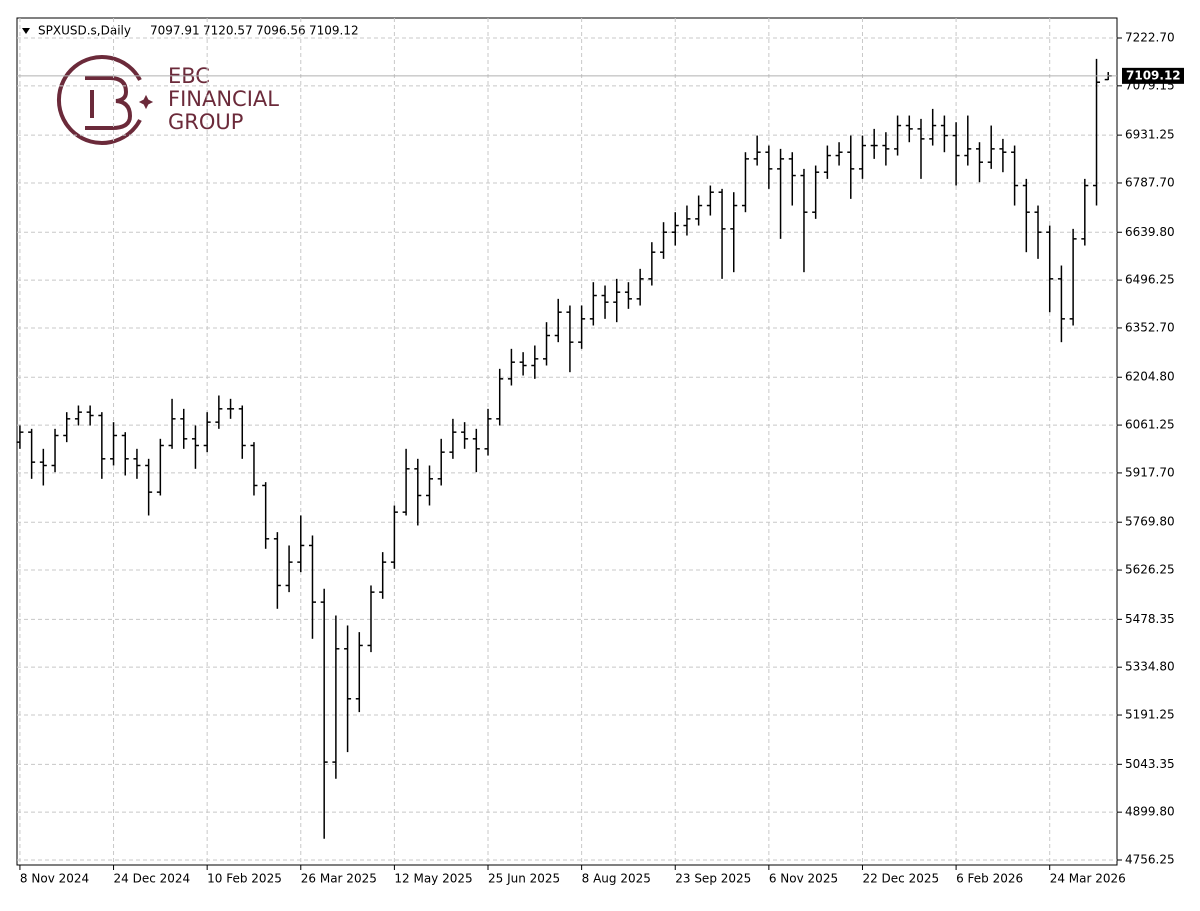  Describe the element at coordinates (1150, 570) in the screenshot. I see `y-tick-label: 5626.25` at that location.